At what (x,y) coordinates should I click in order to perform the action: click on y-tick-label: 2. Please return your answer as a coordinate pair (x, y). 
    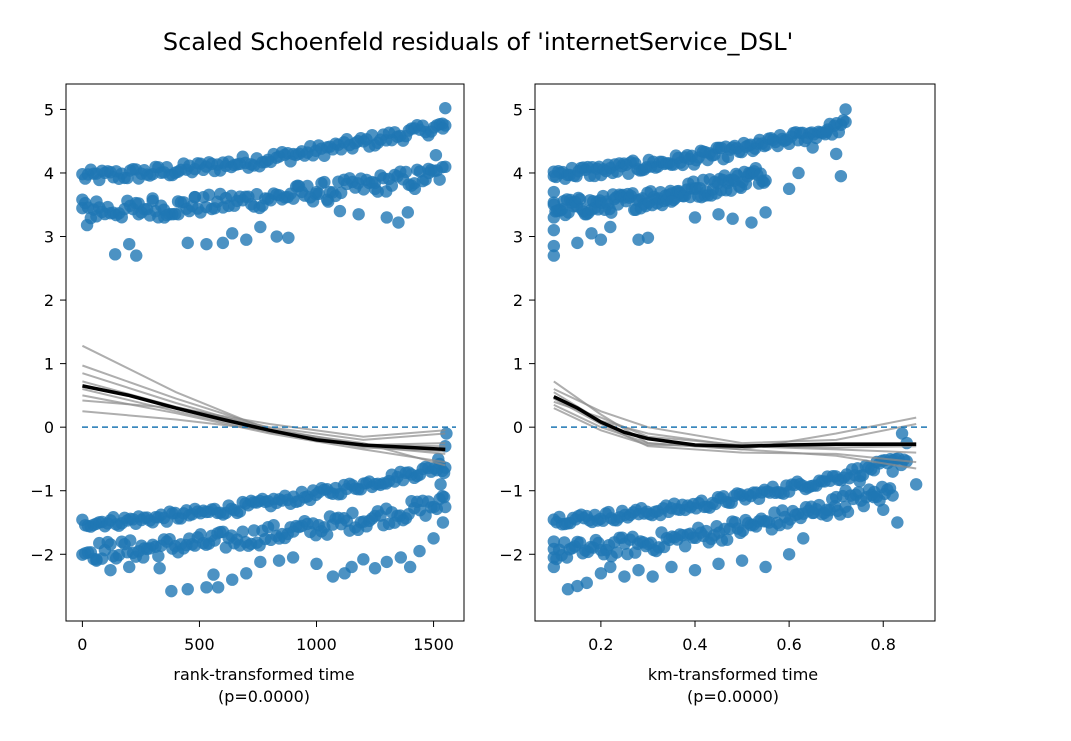
    Looking at the image, I should click on (518, 300).